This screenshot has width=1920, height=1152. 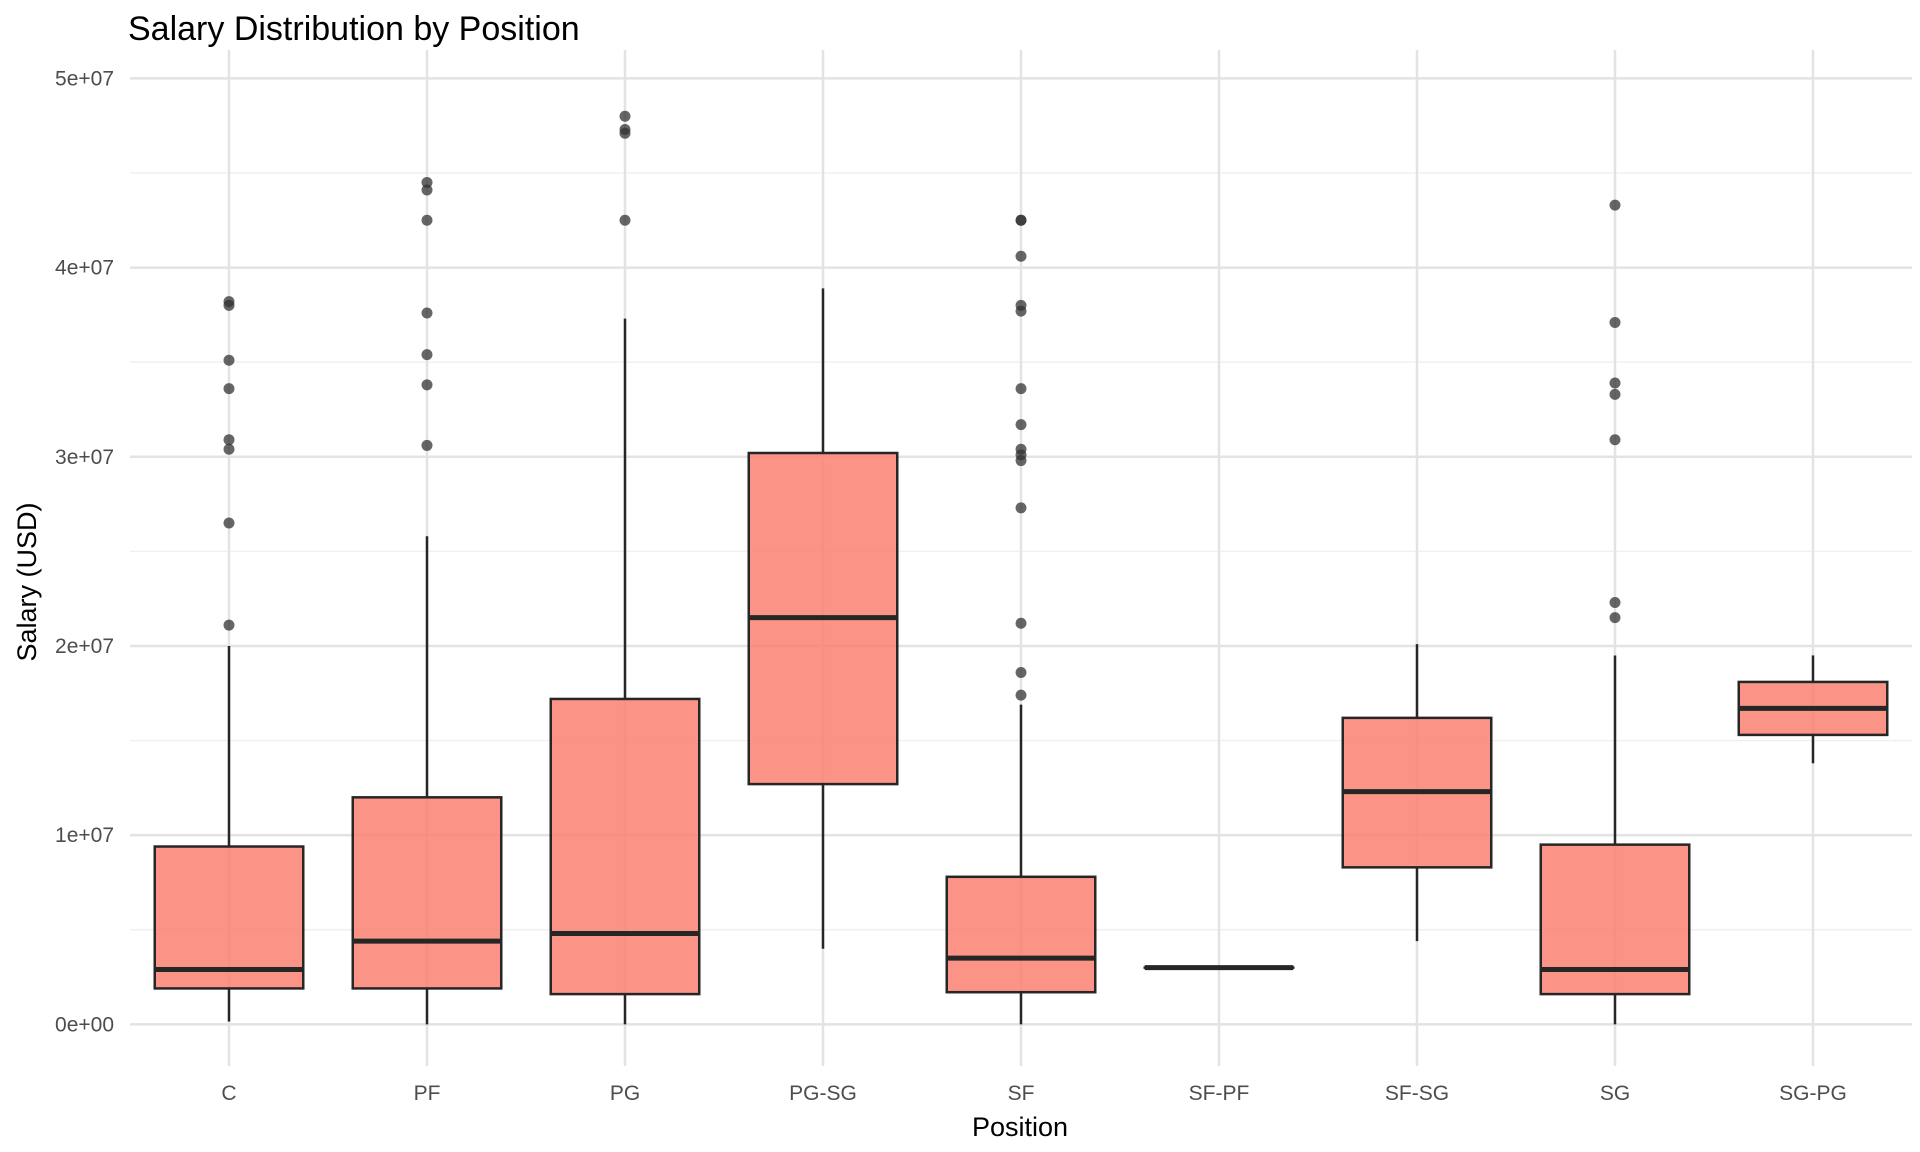 I want to click on box-pg, so click(x=625, y=567).